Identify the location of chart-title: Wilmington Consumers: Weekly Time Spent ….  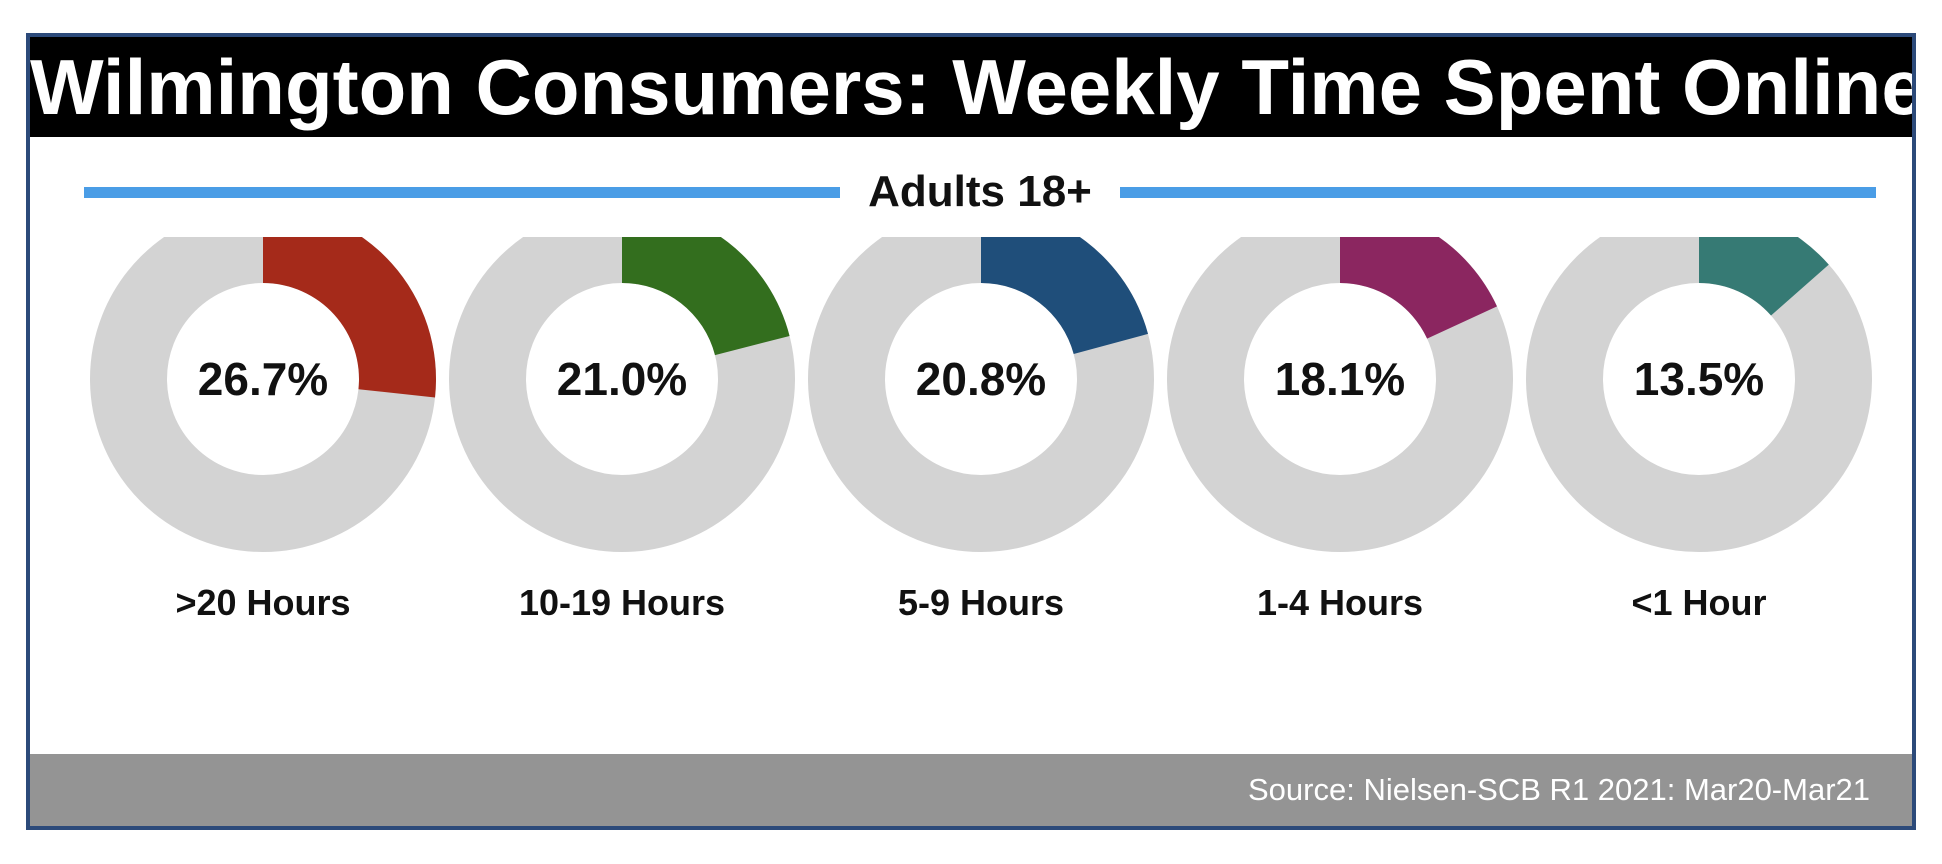
(971, 87).